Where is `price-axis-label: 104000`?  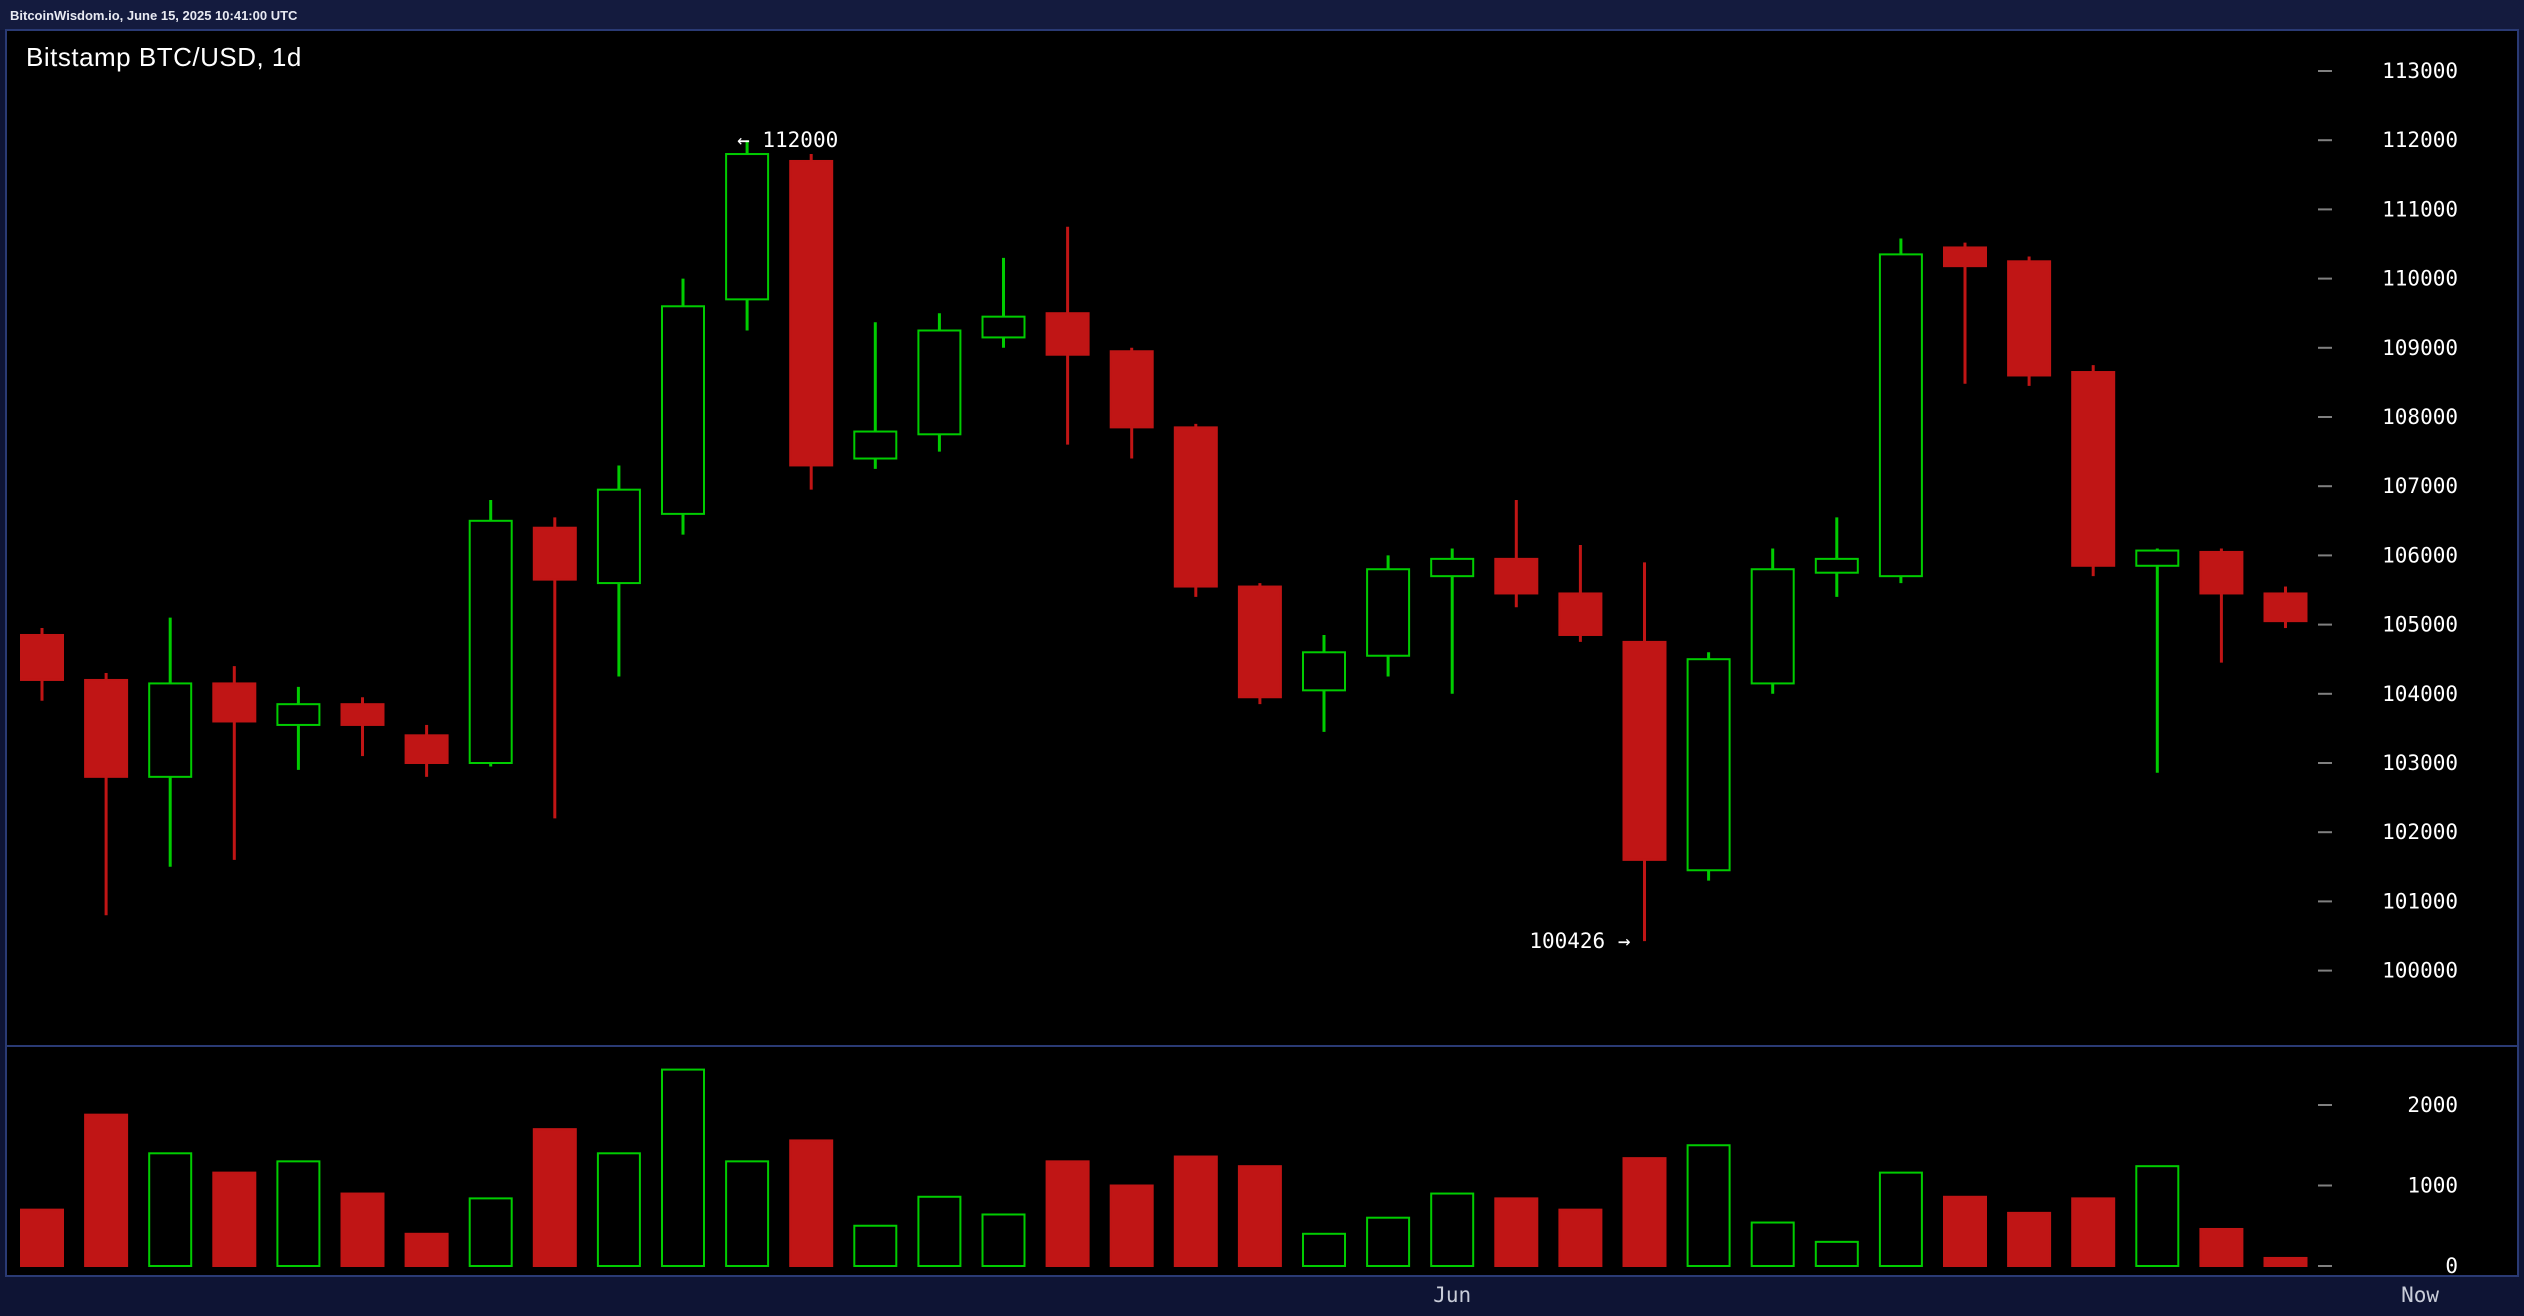 price-axis-label: 104000 is located at coordinates (2420, 694).